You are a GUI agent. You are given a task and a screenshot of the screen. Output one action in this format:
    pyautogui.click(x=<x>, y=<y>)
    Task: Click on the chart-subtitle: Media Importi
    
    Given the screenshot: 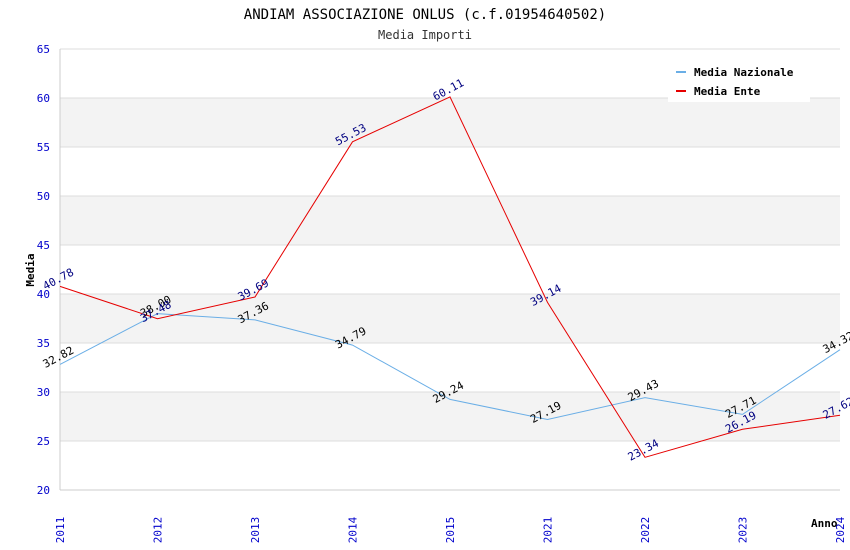 What is the action you would take?
    pyautogui.click(x=425, y=35)
    